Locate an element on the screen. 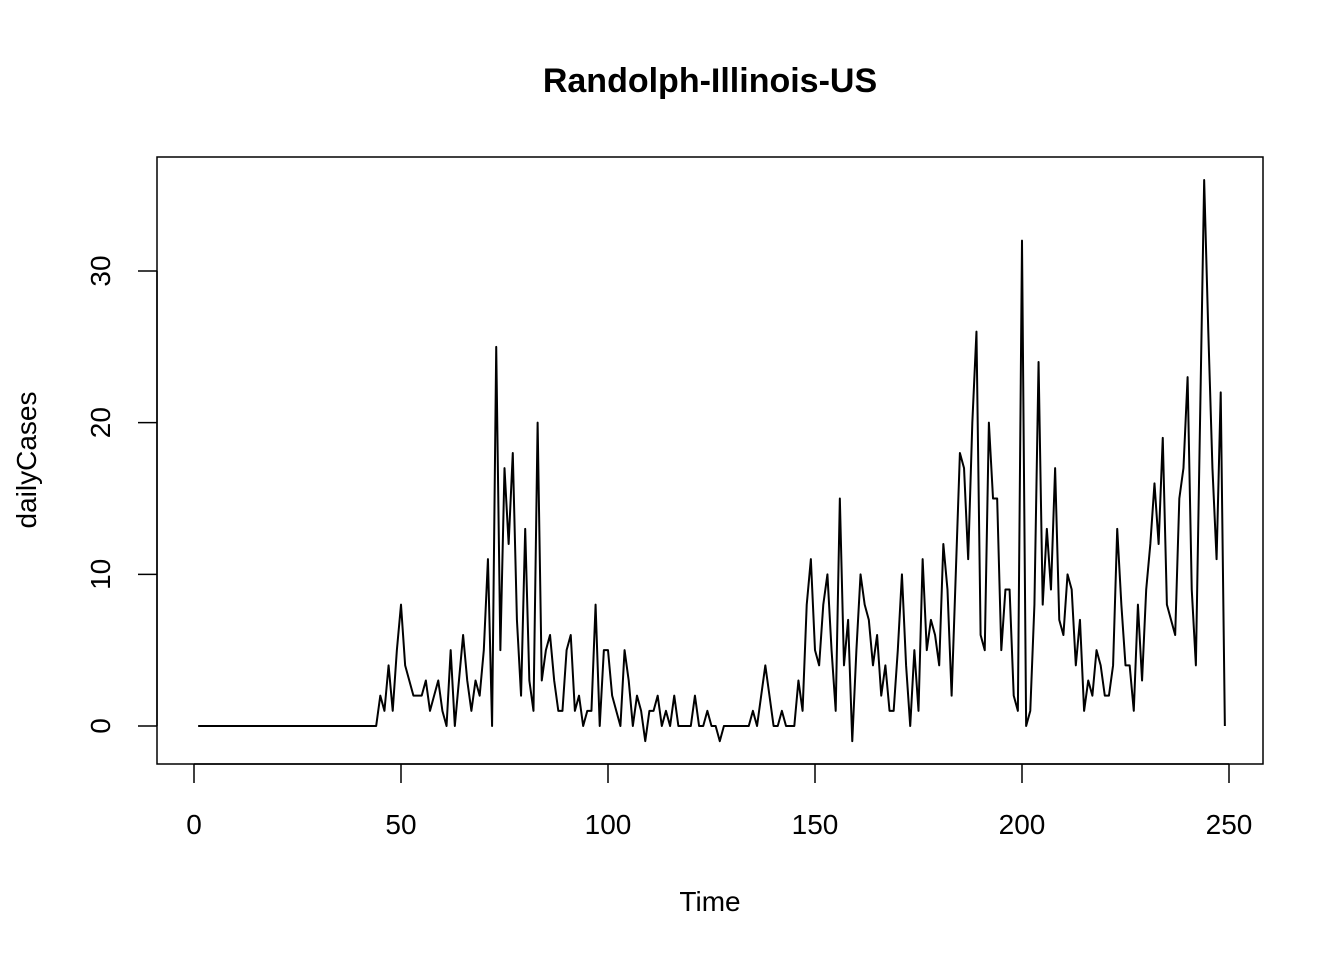 This screenshot has width=1344, height=960. x-axis-label: Time is located at coordinates (709, 901).